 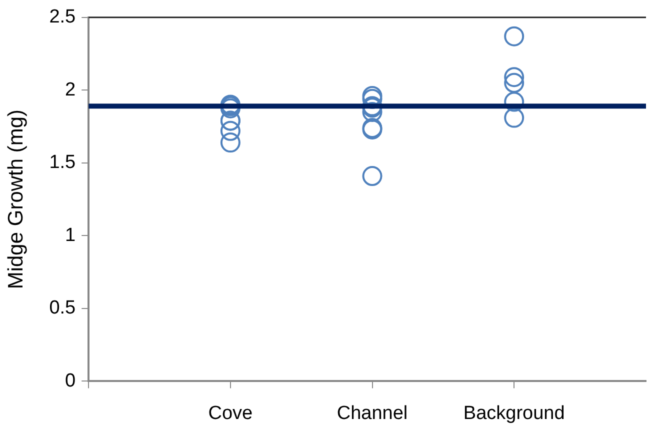 What do you see at coordinates (514, 413) in the screenshot?
I see `x-tick-label: Background` at bounding box center [514, 413].